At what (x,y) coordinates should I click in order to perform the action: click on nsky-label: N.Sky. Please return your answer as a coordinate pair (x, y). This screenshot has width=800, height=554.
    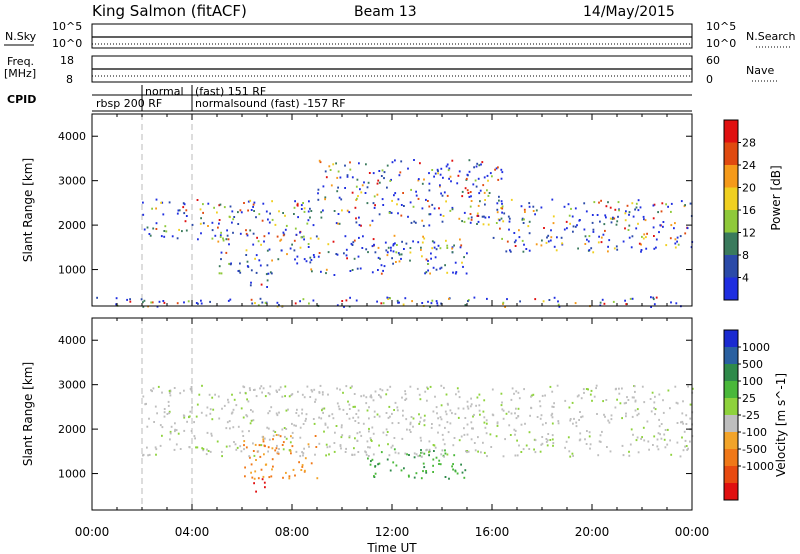
    Looking at the image, I should click on (21, 36).